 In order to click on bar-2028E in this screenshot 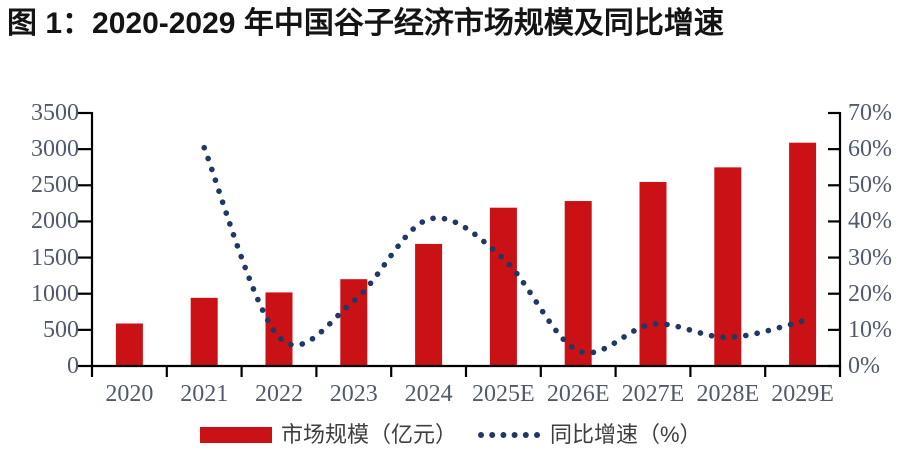, I will do `click(728, 266)`.